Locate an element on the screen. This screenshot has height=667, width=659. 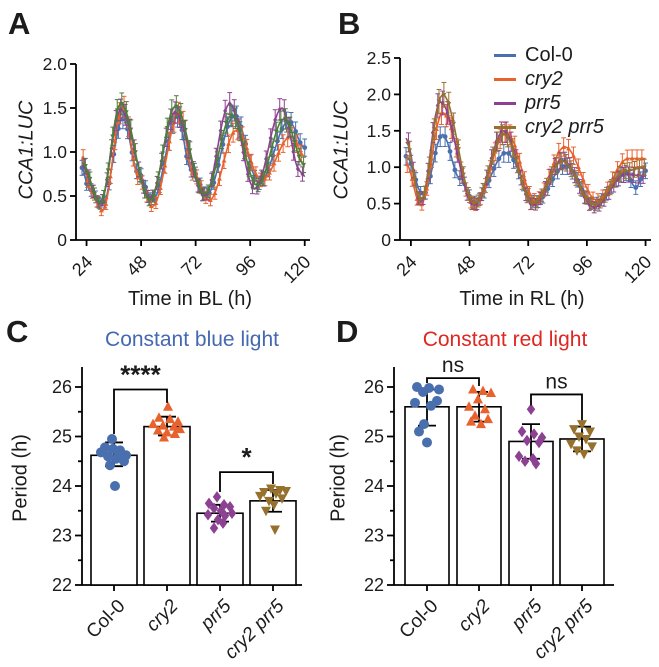
panel-a-x-axis-title: Time in BL (h) is located at coordinates (190, 299).